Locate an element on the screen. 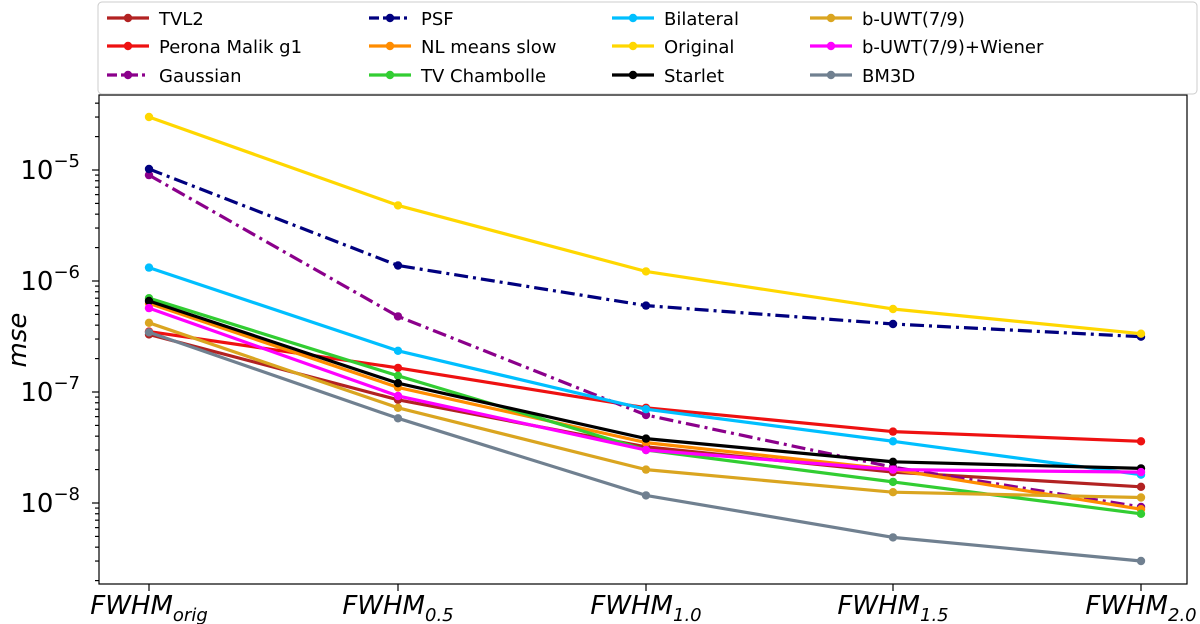  legend-label: b-UWT(7/9) is located at coordinates (913, 19).